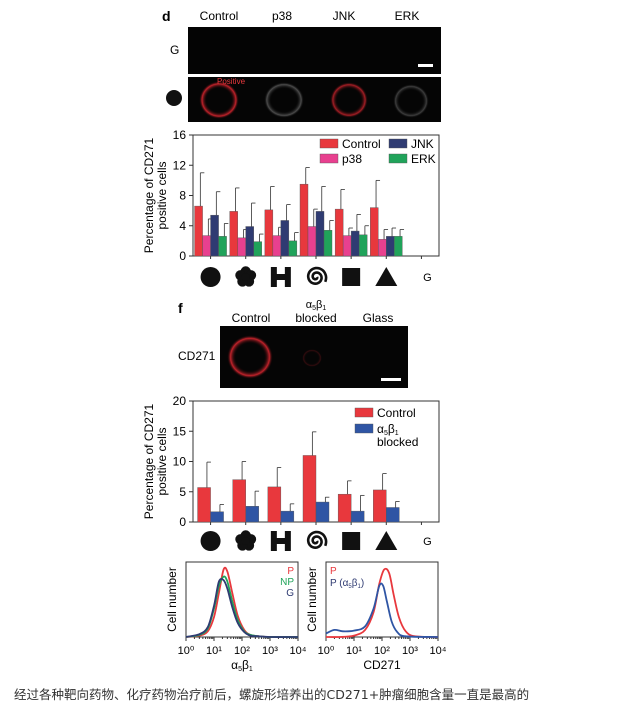 This screenshot has height=706, width=621. Describe the element at coordinates (314, 50) in the screenshot. I see `micrograph-d-glass` at that location.